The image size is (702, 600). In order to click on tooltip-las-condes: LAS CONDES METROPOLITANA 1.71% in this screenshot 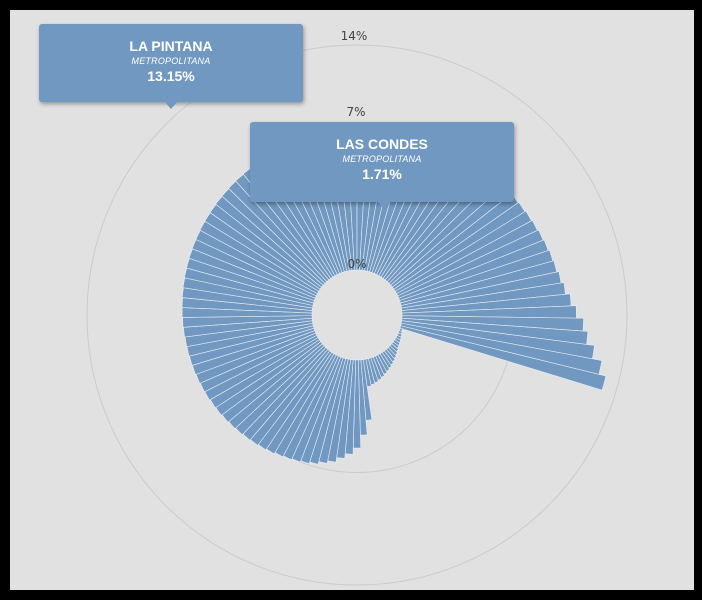, I will do `click(382, 165)`.